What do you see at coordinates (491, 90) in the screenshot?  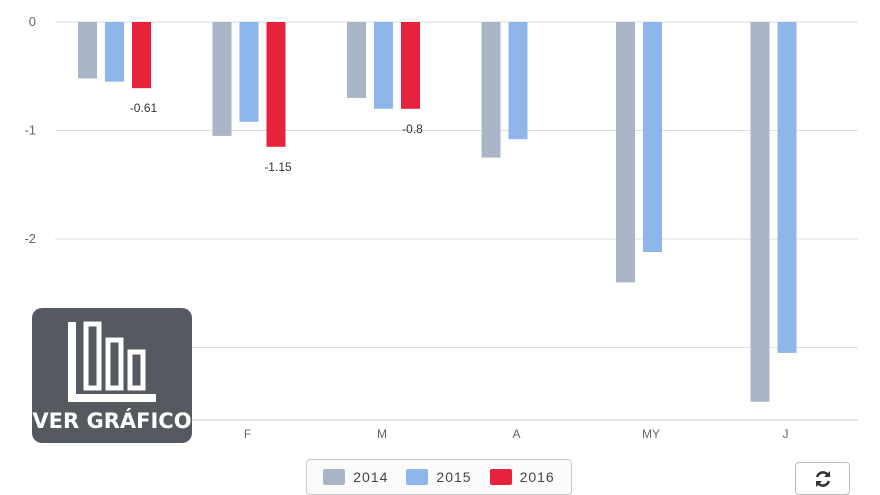 I see `bar-2014-A` at bounding box center [491, 90].